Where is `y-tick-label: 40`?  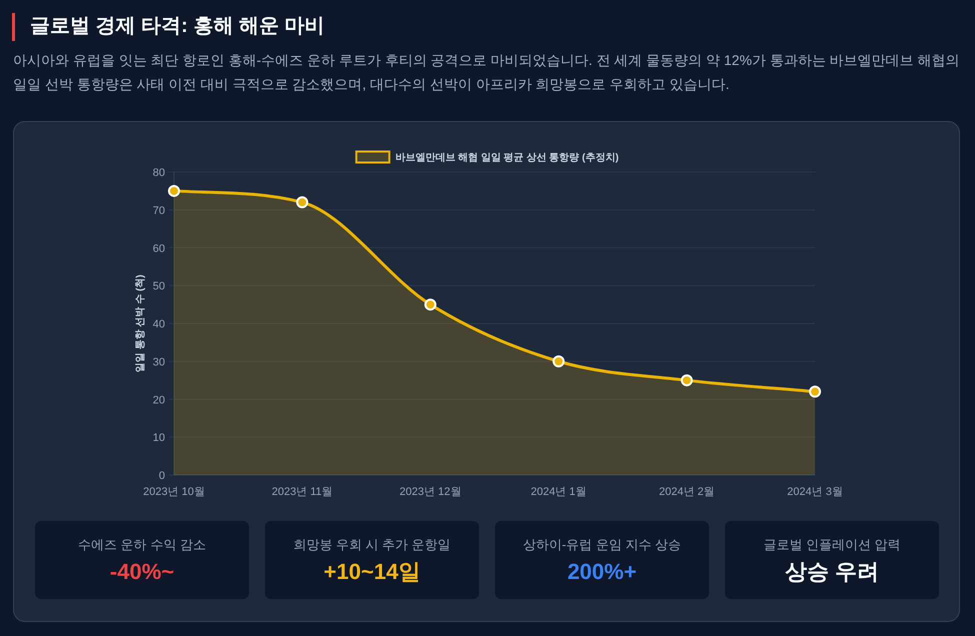
y-tick-label: 40 is located at coordinates (158, 324).